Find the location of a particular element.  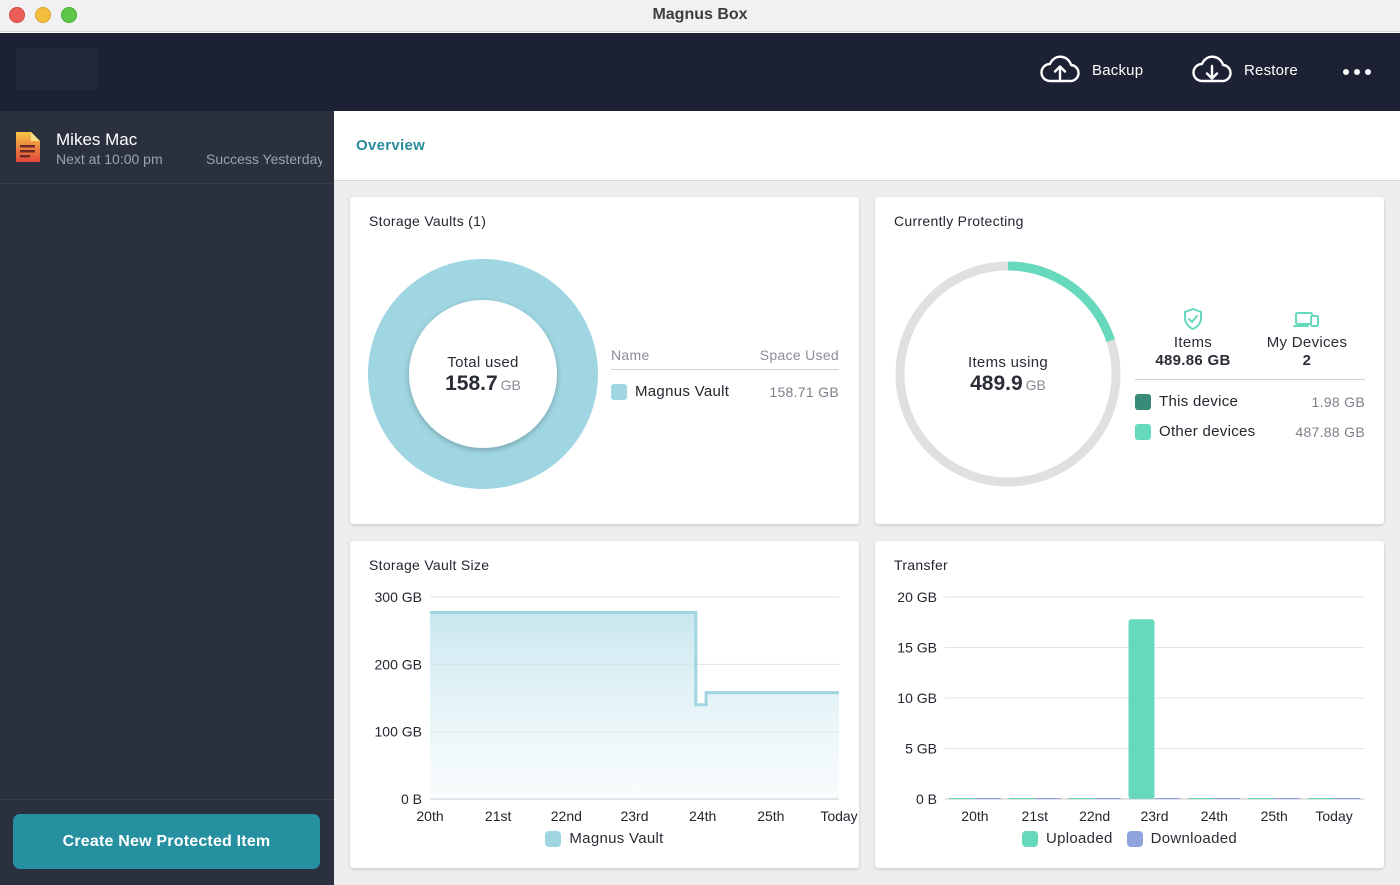

x-tick-label: 24th is located at coordinates (1214, 816).